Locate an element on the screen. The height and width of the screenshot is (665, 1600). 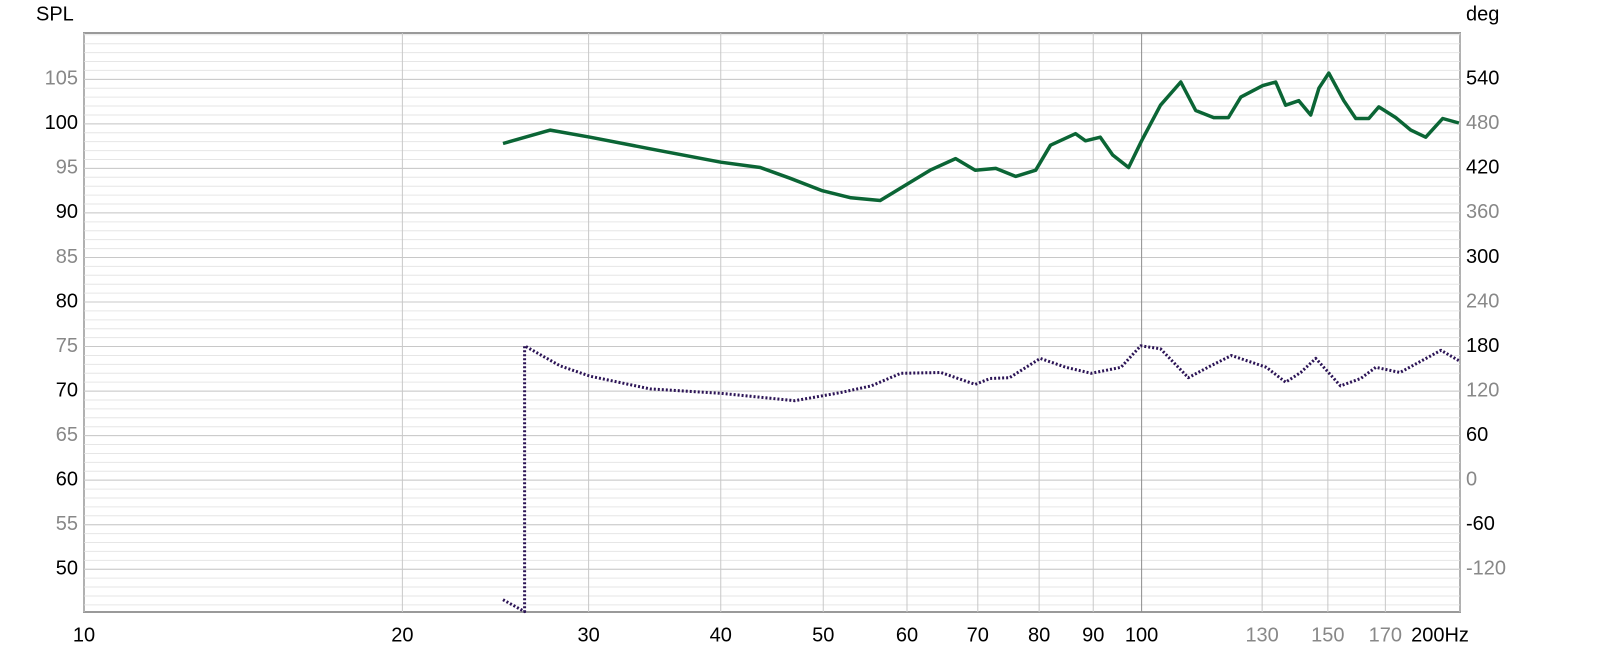
y-tick-label: 60 is located at coordinates (67, 479).